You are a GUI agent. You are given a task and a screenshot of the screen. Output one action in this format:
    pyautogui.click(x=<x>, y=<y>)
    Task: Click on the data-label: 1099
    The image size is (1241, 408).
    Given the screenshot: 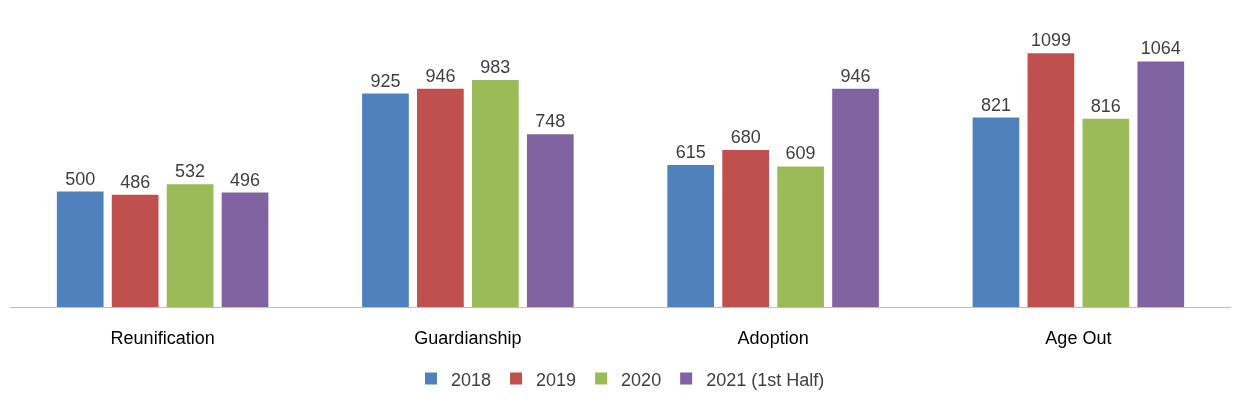 What is the action you would take?
    pyautogui.click(x=1050, y=40)
    